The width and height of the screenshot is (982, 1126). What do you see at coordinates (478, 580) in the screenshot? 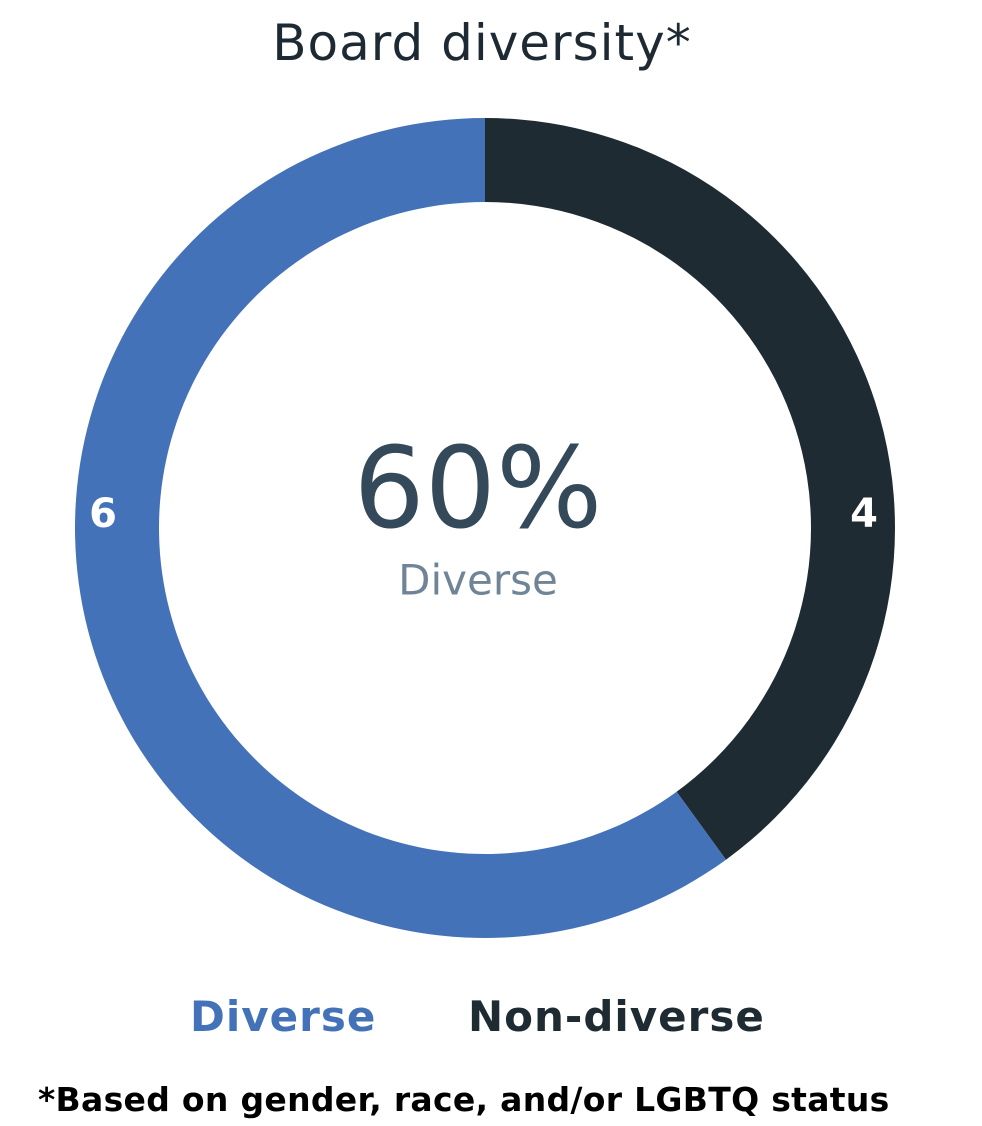
I see `center-label: Diverse` at bounding box center [478, 580].